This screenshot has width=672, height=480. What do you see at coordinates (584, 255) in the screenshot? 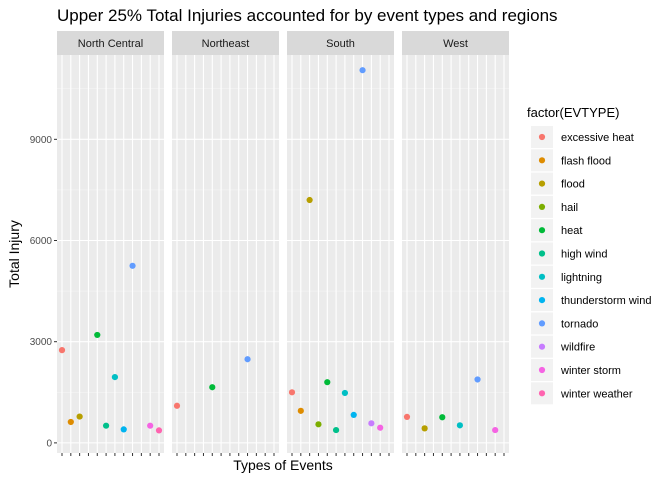
I see `legend-label: high wind` at bounding box center [584, 255].